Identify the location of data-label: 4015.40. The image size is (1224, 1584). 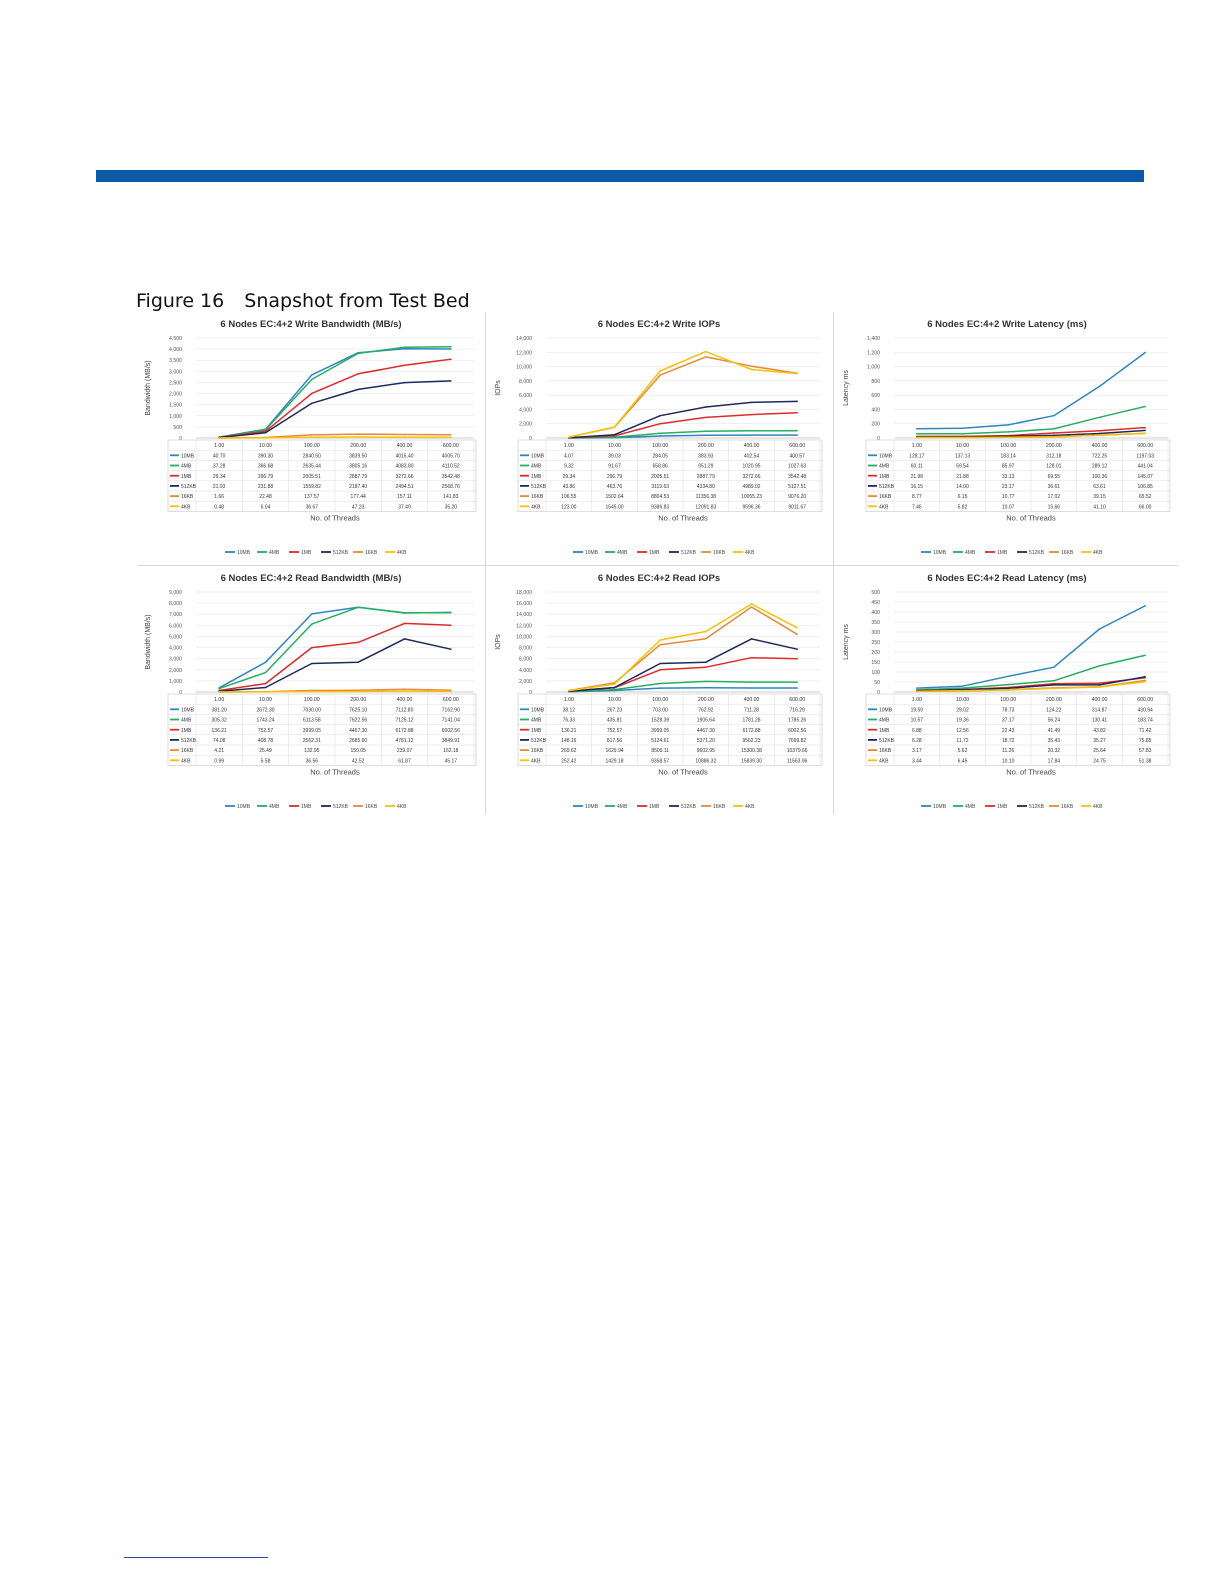
(404, 456).